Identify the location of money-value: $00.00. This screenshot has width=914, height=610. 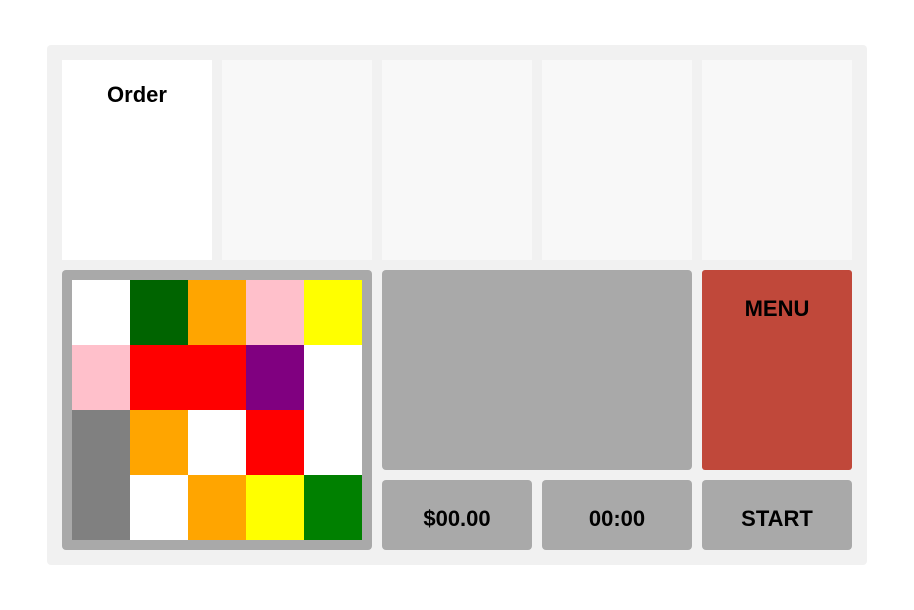
(457, 518).